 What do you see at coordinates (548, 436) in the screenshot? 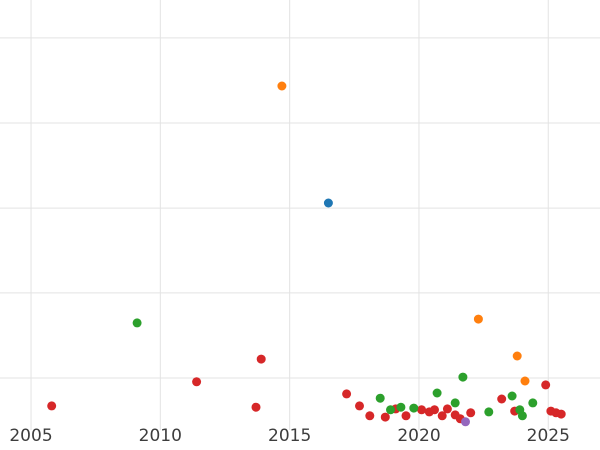
I see `x-tick-label: 2025` at bounding box center [548, 436].